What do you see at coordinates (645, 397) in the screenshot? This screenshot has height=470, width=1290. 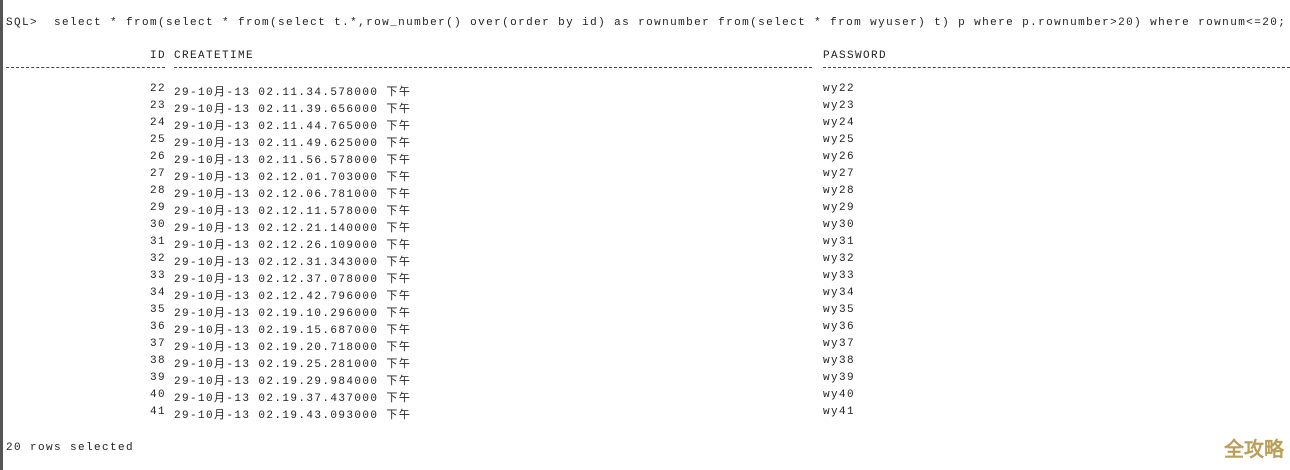 I see `table-row: 40 29-10月-13 02.19.37.437000 下午 wy40` at bounding box center [645, 397].